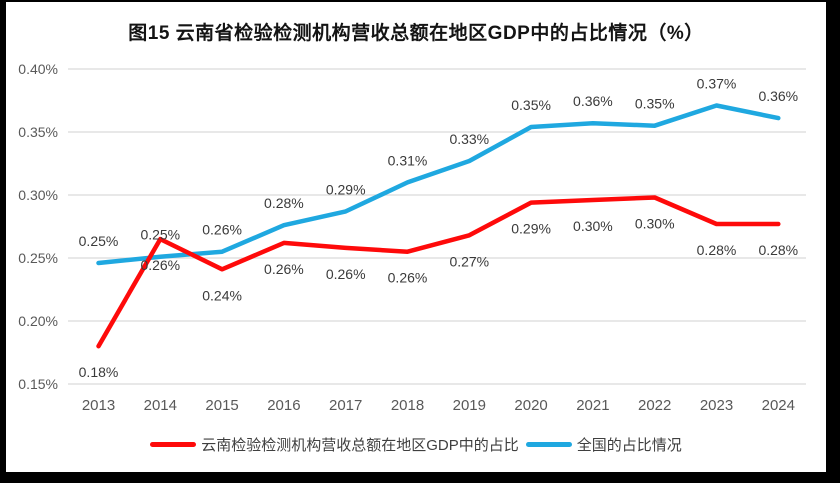 The height and width of the screenshot is (483, 840). I want to click on data-label: 0.33%, so click(469, 139).